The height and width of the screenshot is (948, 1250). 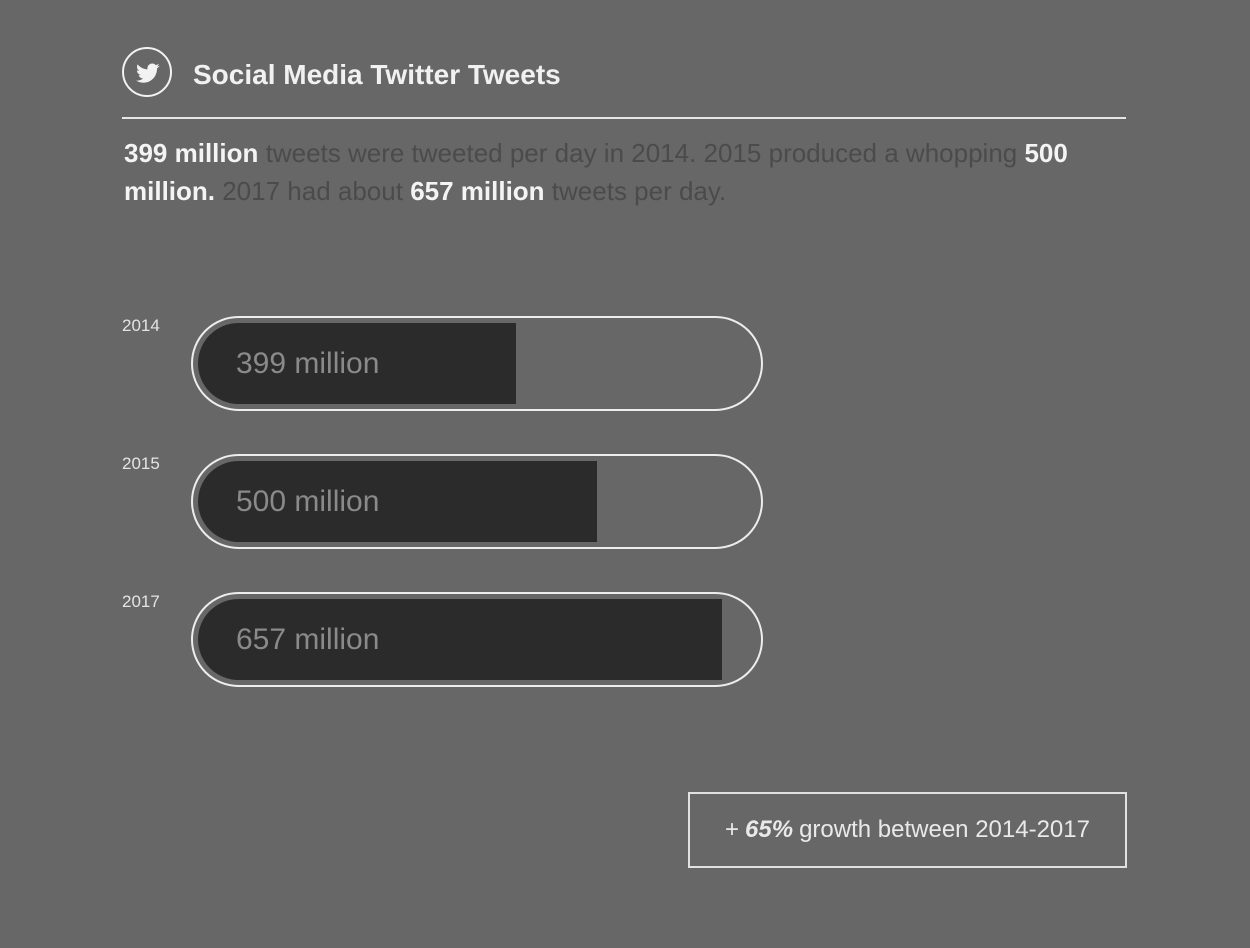 I want to click on growth-prefix: +, so click(x=732, y=829).